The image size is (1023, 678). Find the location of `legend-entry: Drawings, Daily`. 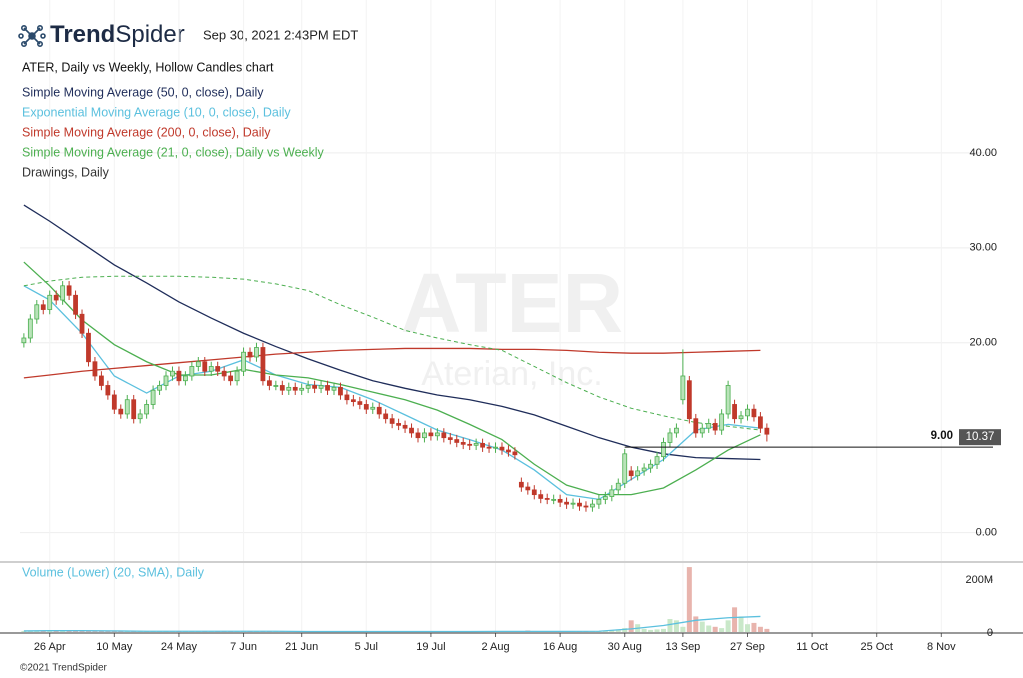

legend-entry: Drawings, Daily is located at coordinates (66, 172).